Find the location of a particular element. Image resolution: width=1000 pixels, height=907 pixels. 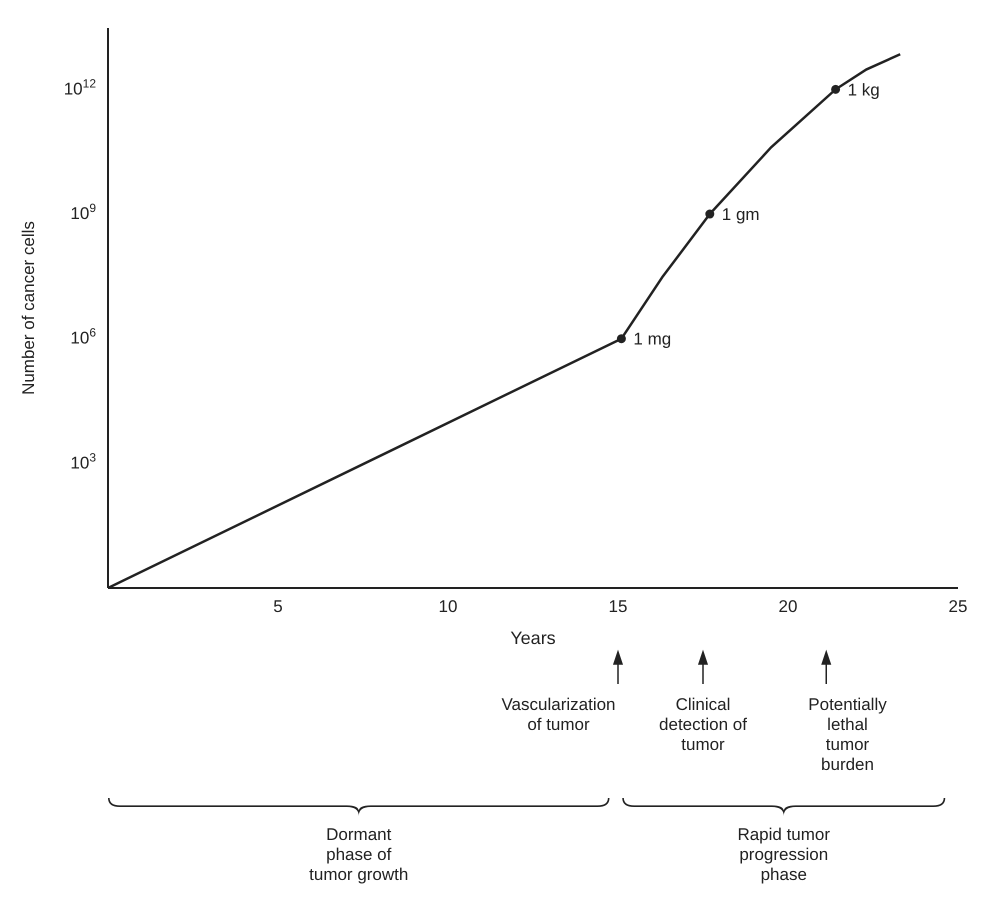

x-axis-title: Years is located at coordinates (533, 638).